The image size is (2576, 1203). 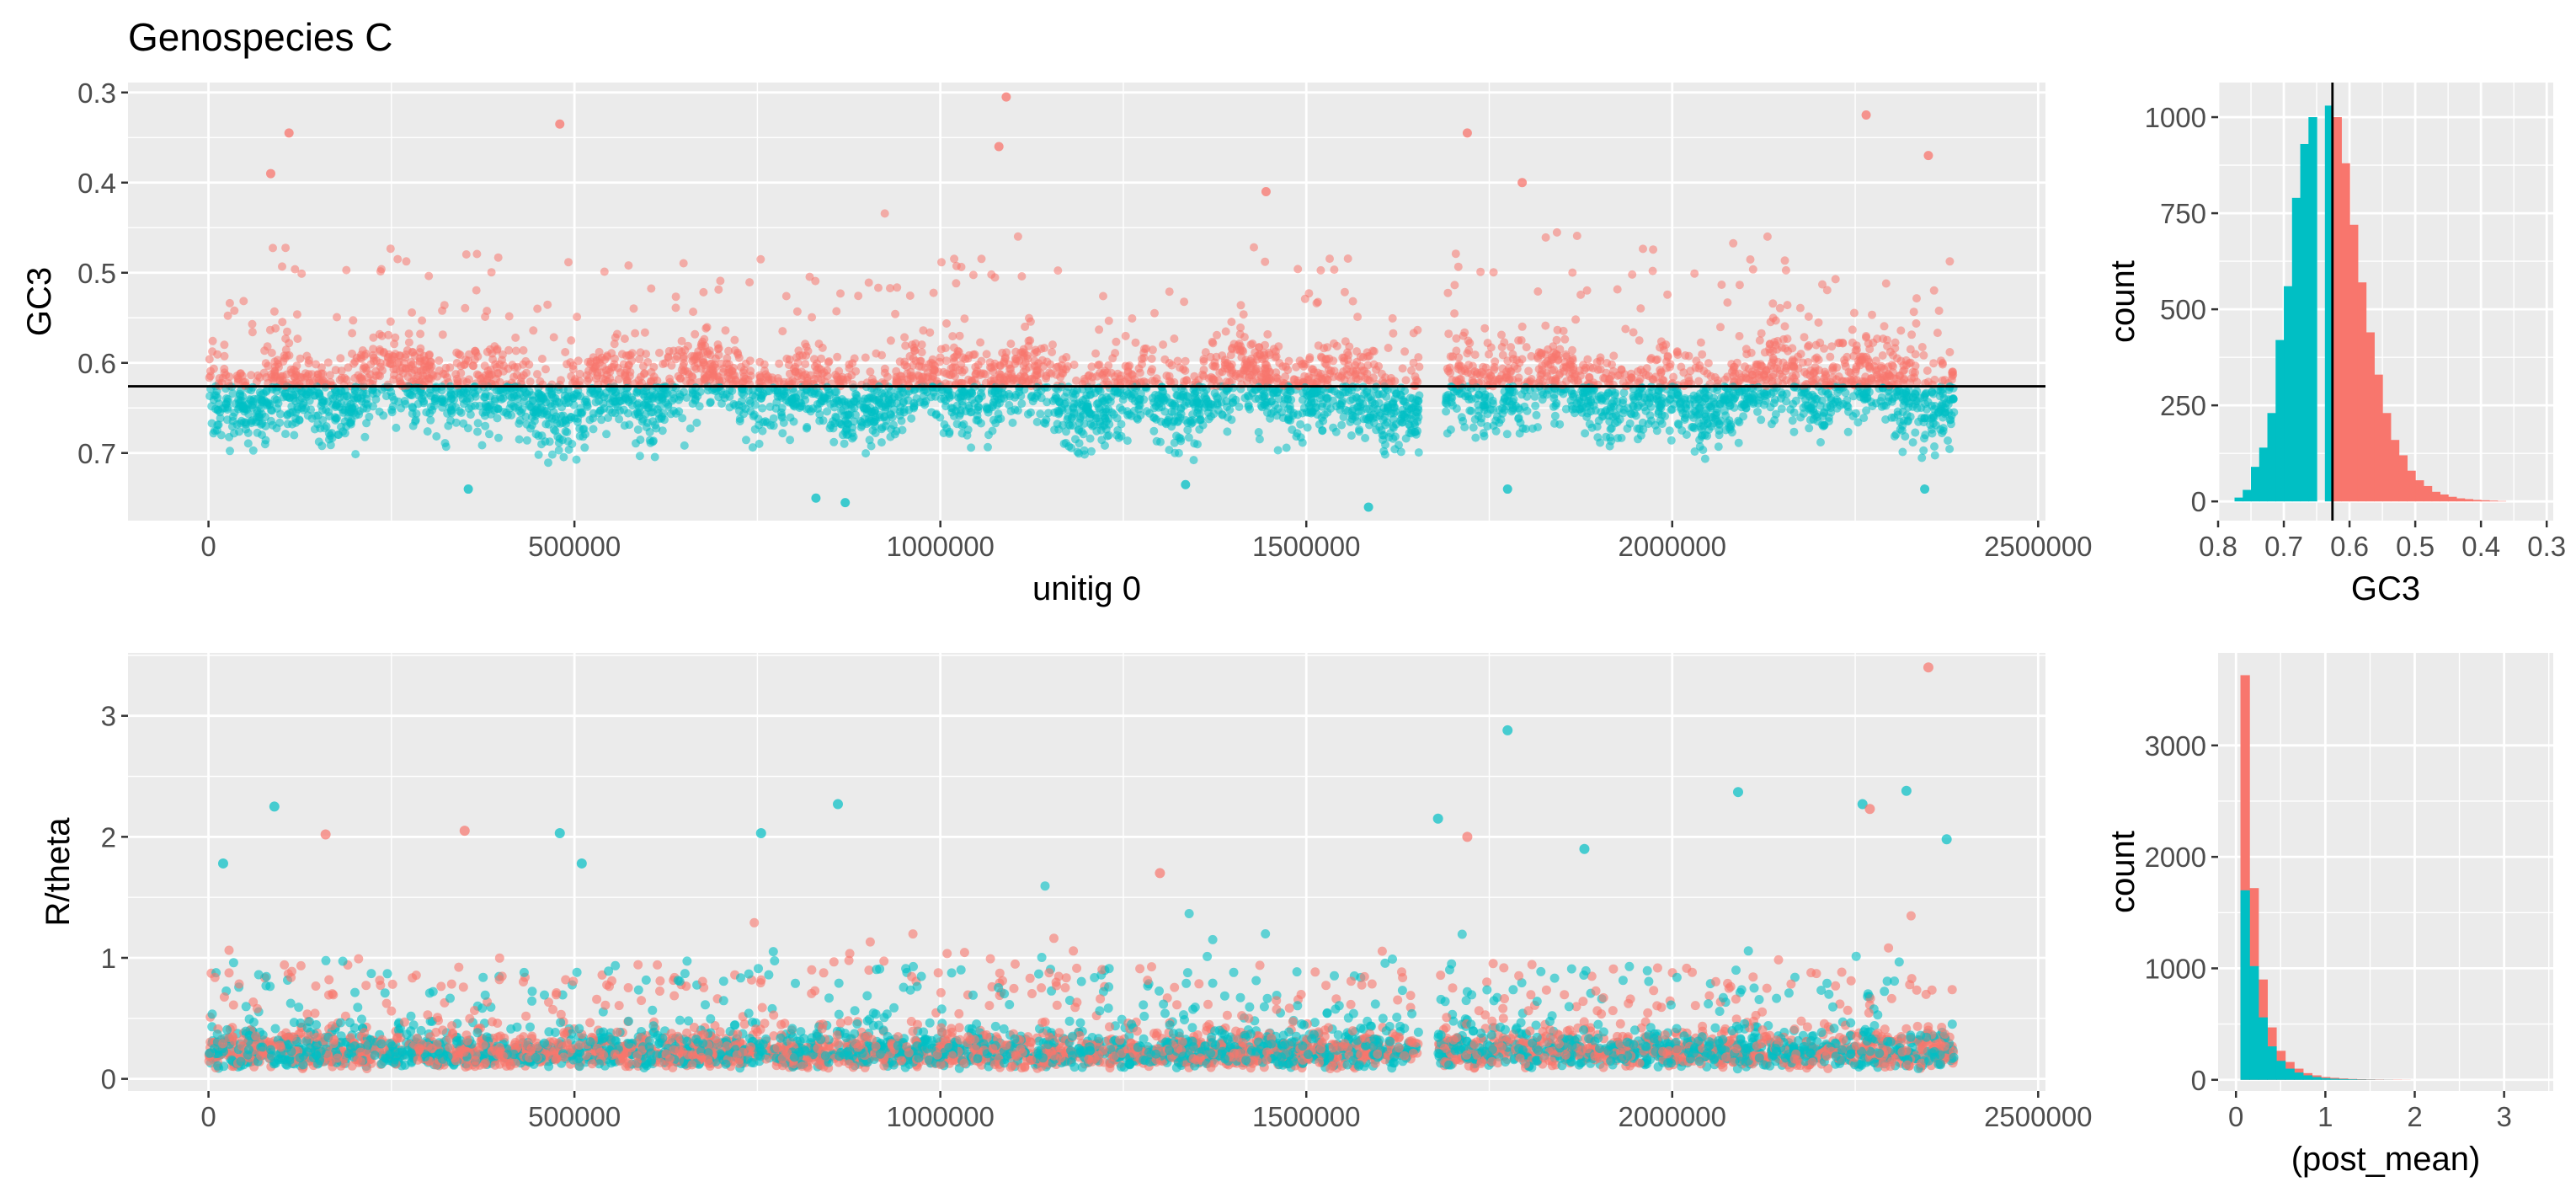 What do you see at coordinates (96, 183) in the screenshot?
I see `y-tick-label: 0.4` at bounding box center [96, 183].